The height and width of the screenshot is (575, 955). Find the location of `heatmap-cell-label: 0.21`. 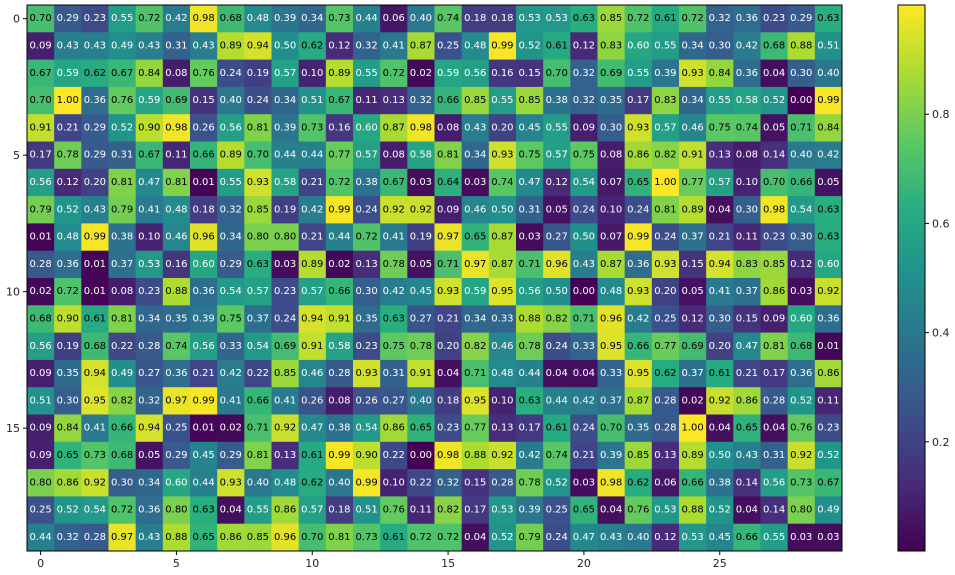

heatmap-cell-label: 0.21 is located at coordinates (312, 237).